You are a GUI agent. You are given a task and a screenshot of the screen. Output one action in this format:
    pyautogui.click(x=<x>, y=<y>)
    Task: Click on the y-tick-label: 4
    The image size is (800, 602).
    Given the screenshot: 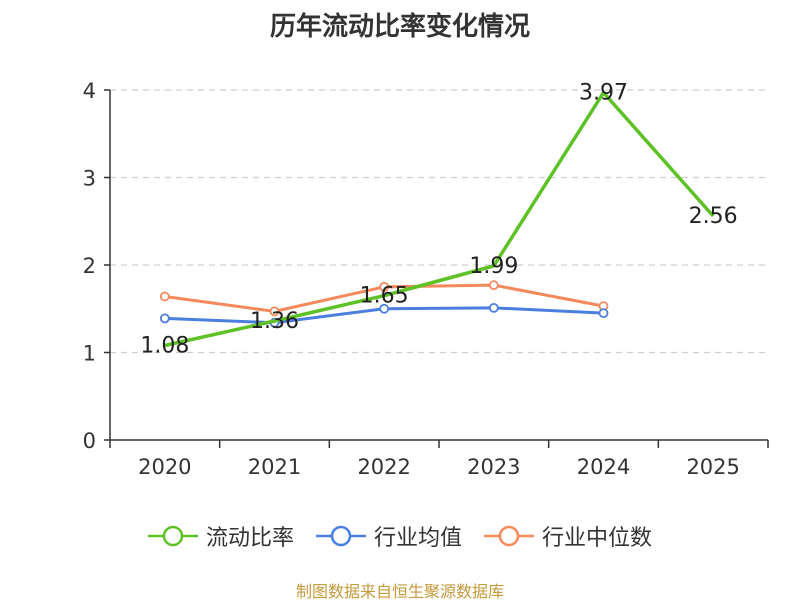 What is the action you would take?
    pyautogui.click(x=89, y=91)
    